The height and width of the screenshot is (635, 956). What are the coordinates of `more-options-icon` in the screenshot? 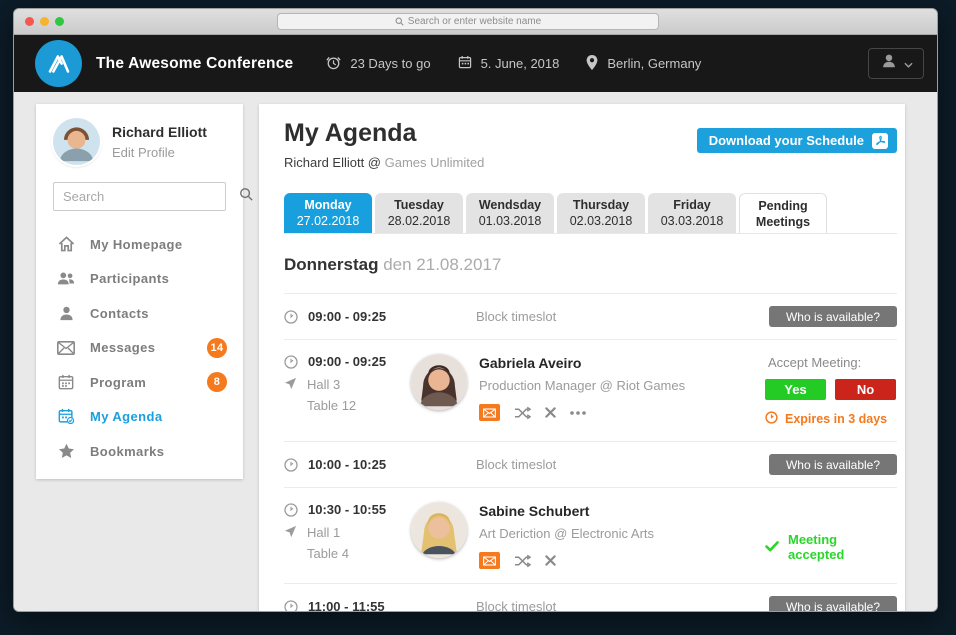 It's located at (578, 412).